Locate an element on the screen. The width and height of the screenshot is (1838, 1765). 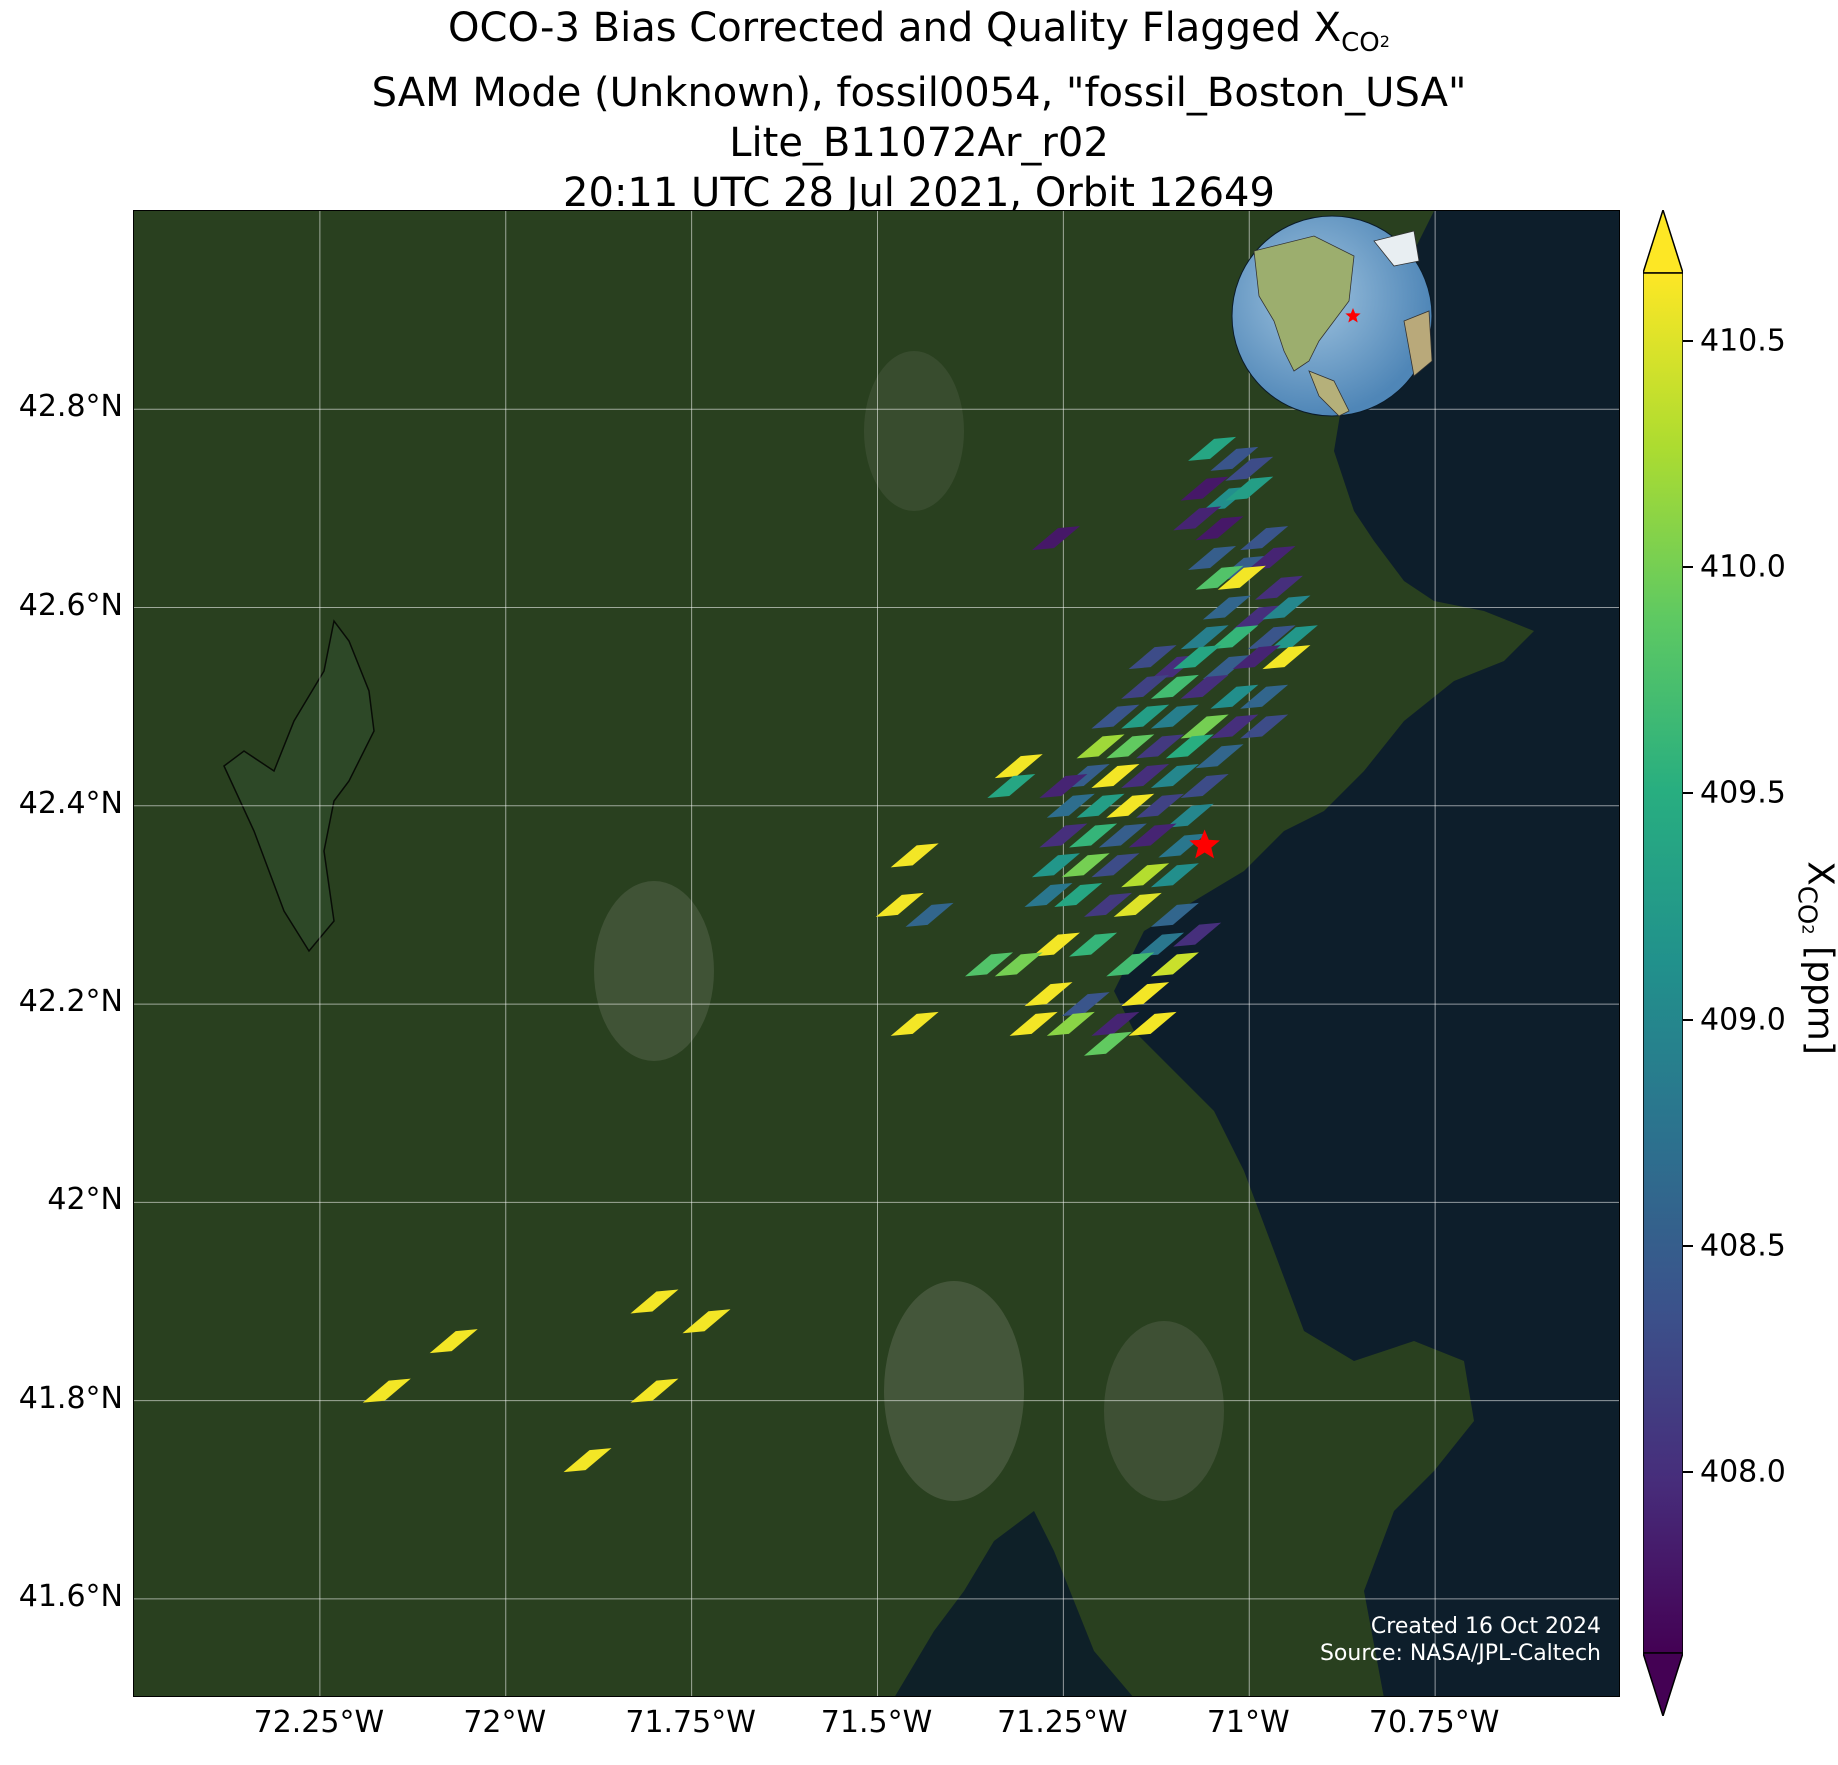
latitude-tick-label: 42.6°N is located at coordinates (70, 605).